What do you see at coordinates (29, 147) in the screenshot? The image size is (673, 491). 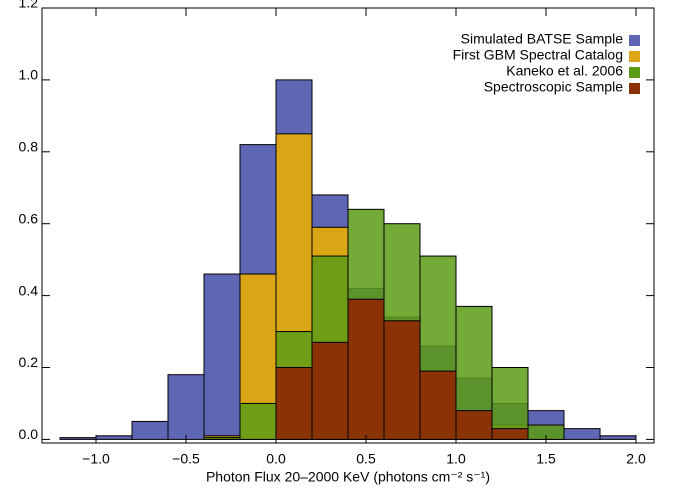 I see `y-tick-label: 0.8` at bounding box center [29, 147].